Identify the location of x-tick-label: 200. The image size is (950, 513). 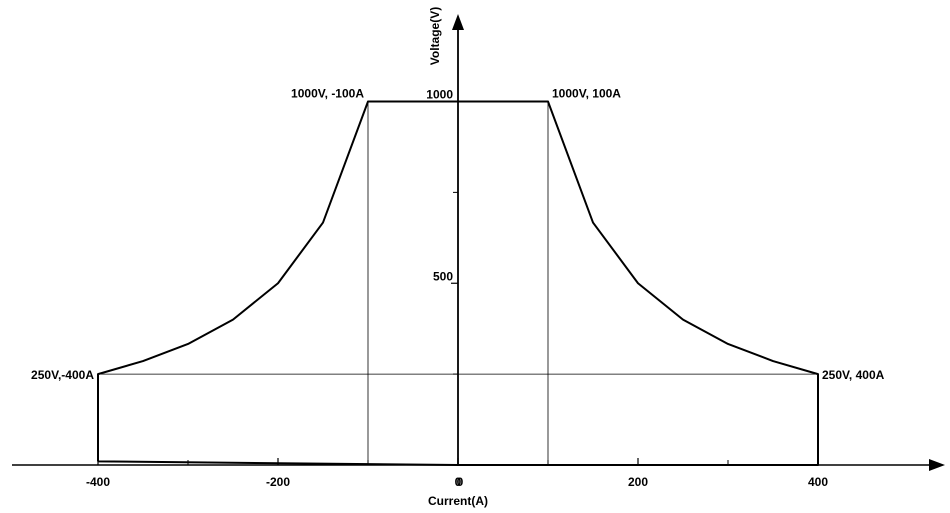
(638, 482).